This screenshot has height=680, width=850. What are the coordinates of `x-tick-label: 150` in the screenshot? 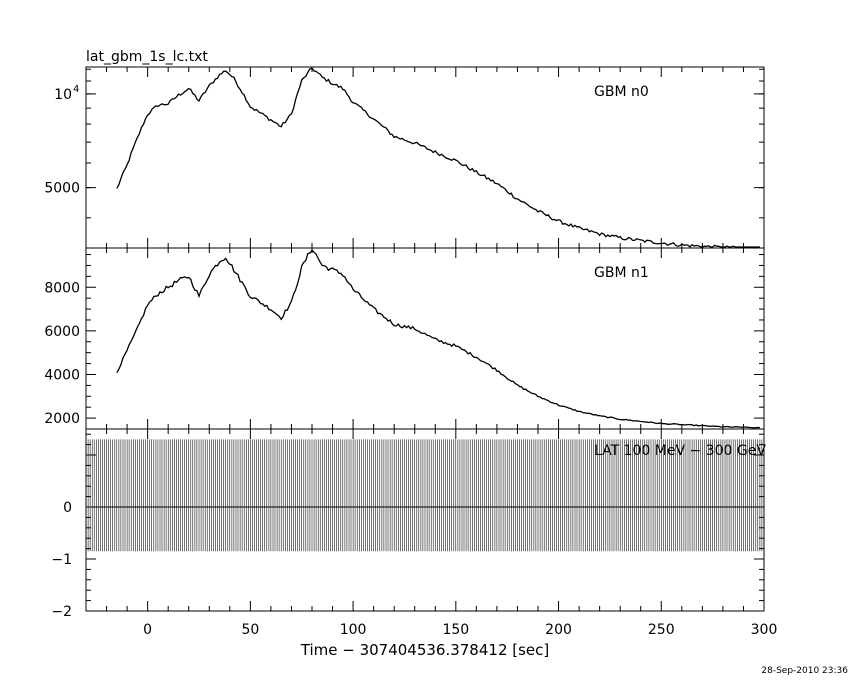 It's located at (455, 630).